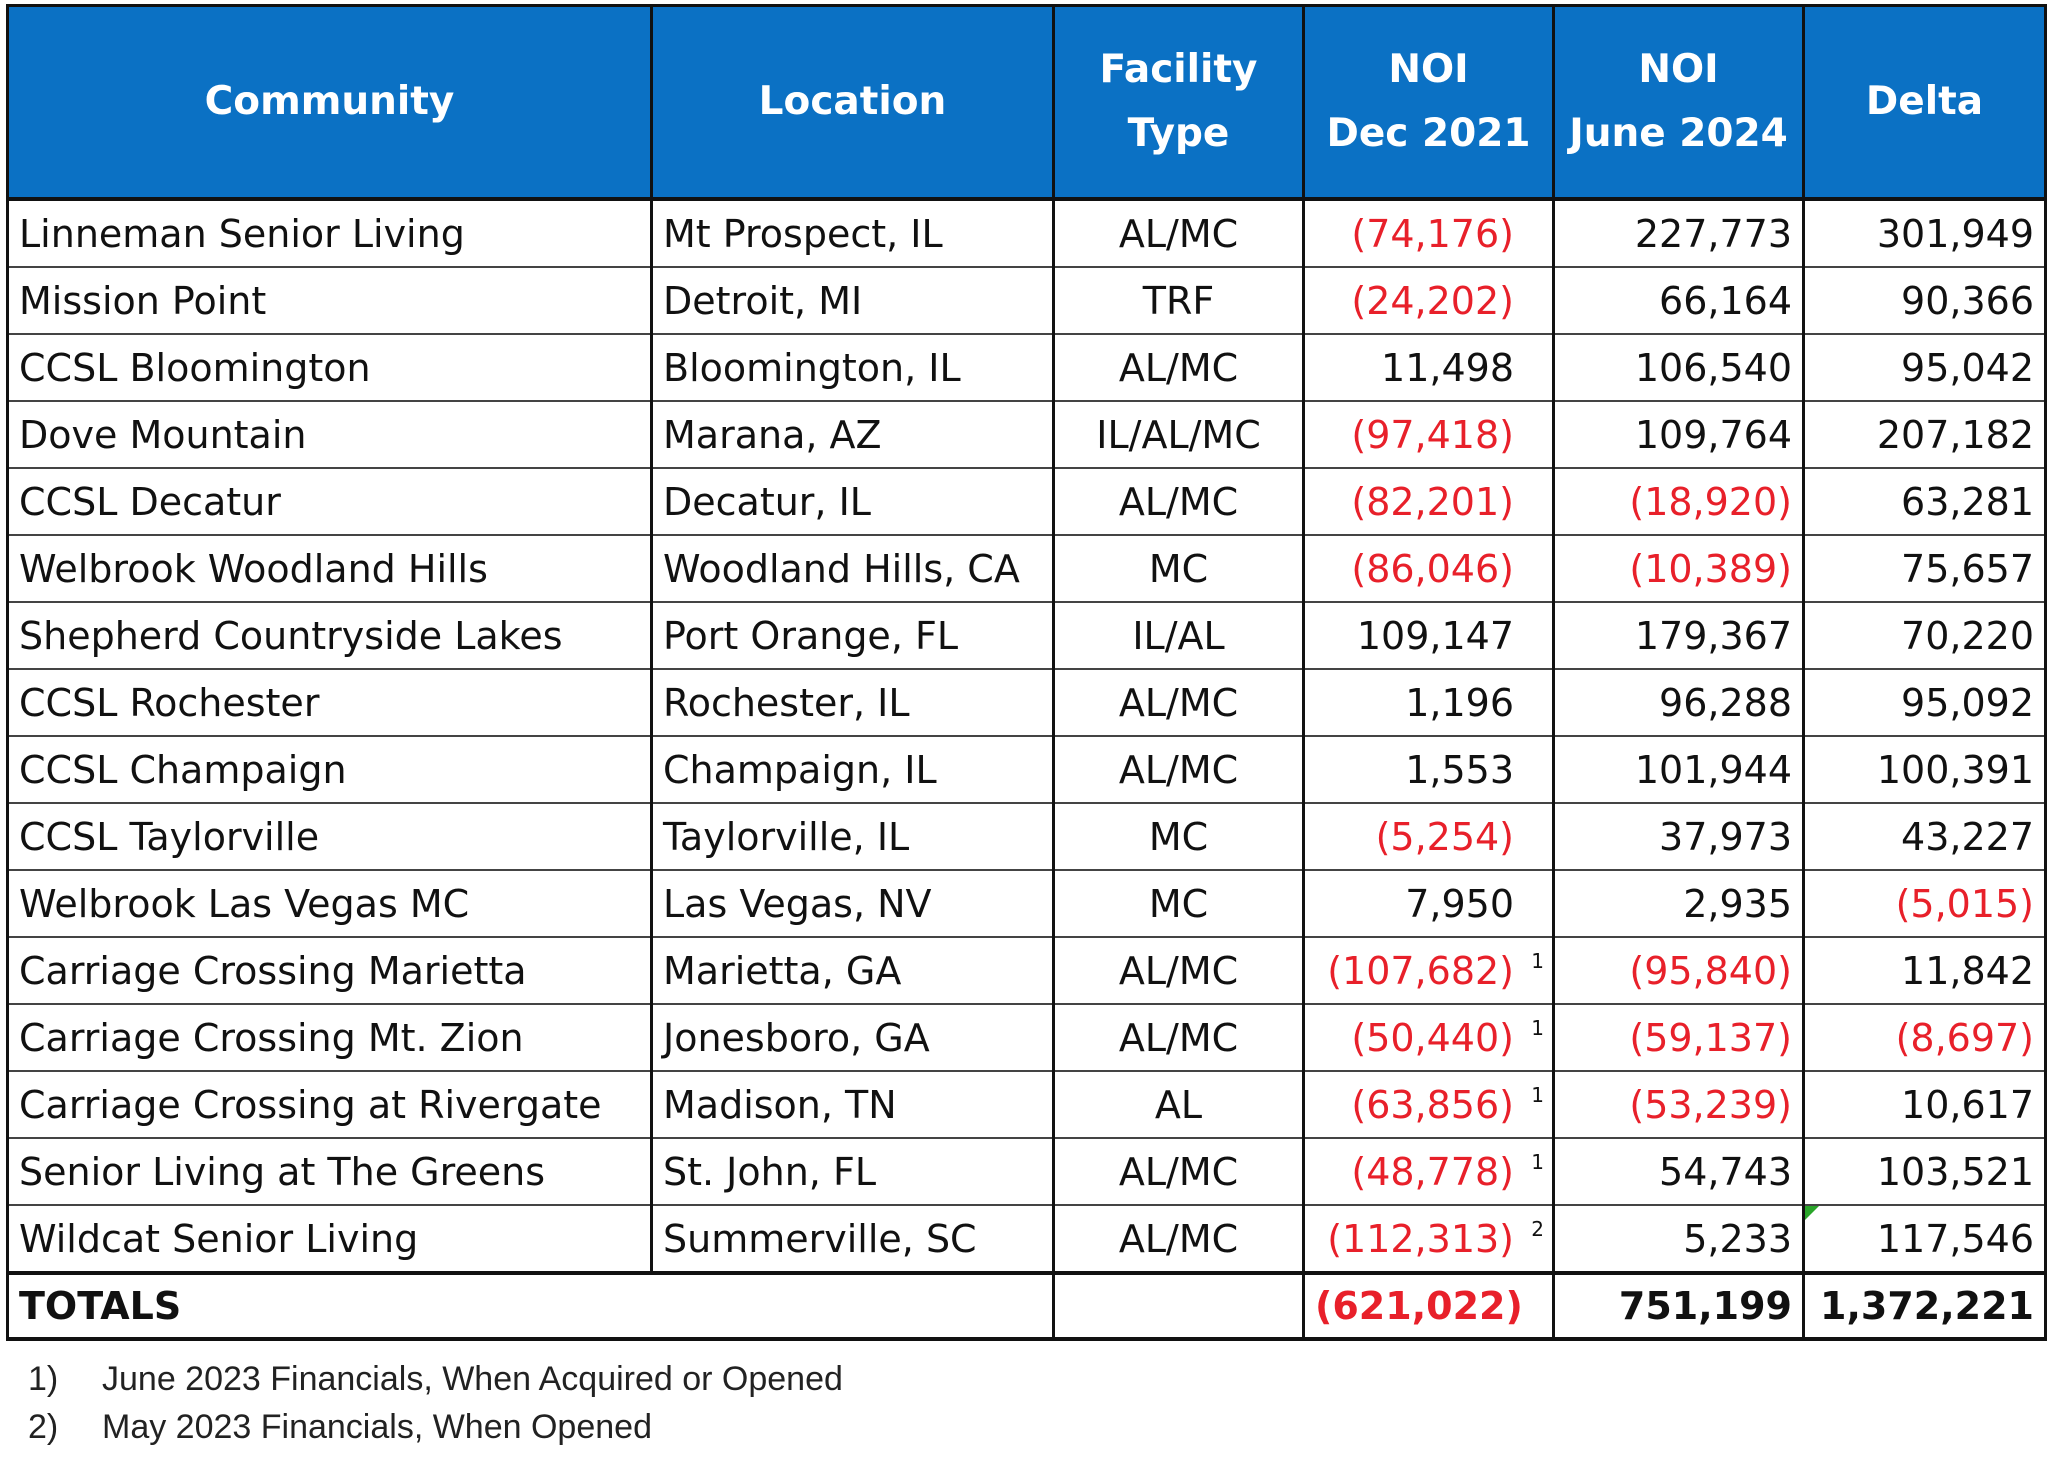 The height and width of the screenshot is (1482, 2048). I want to click on noi-dec-2021-value: (97,418), so click(1432, 434).